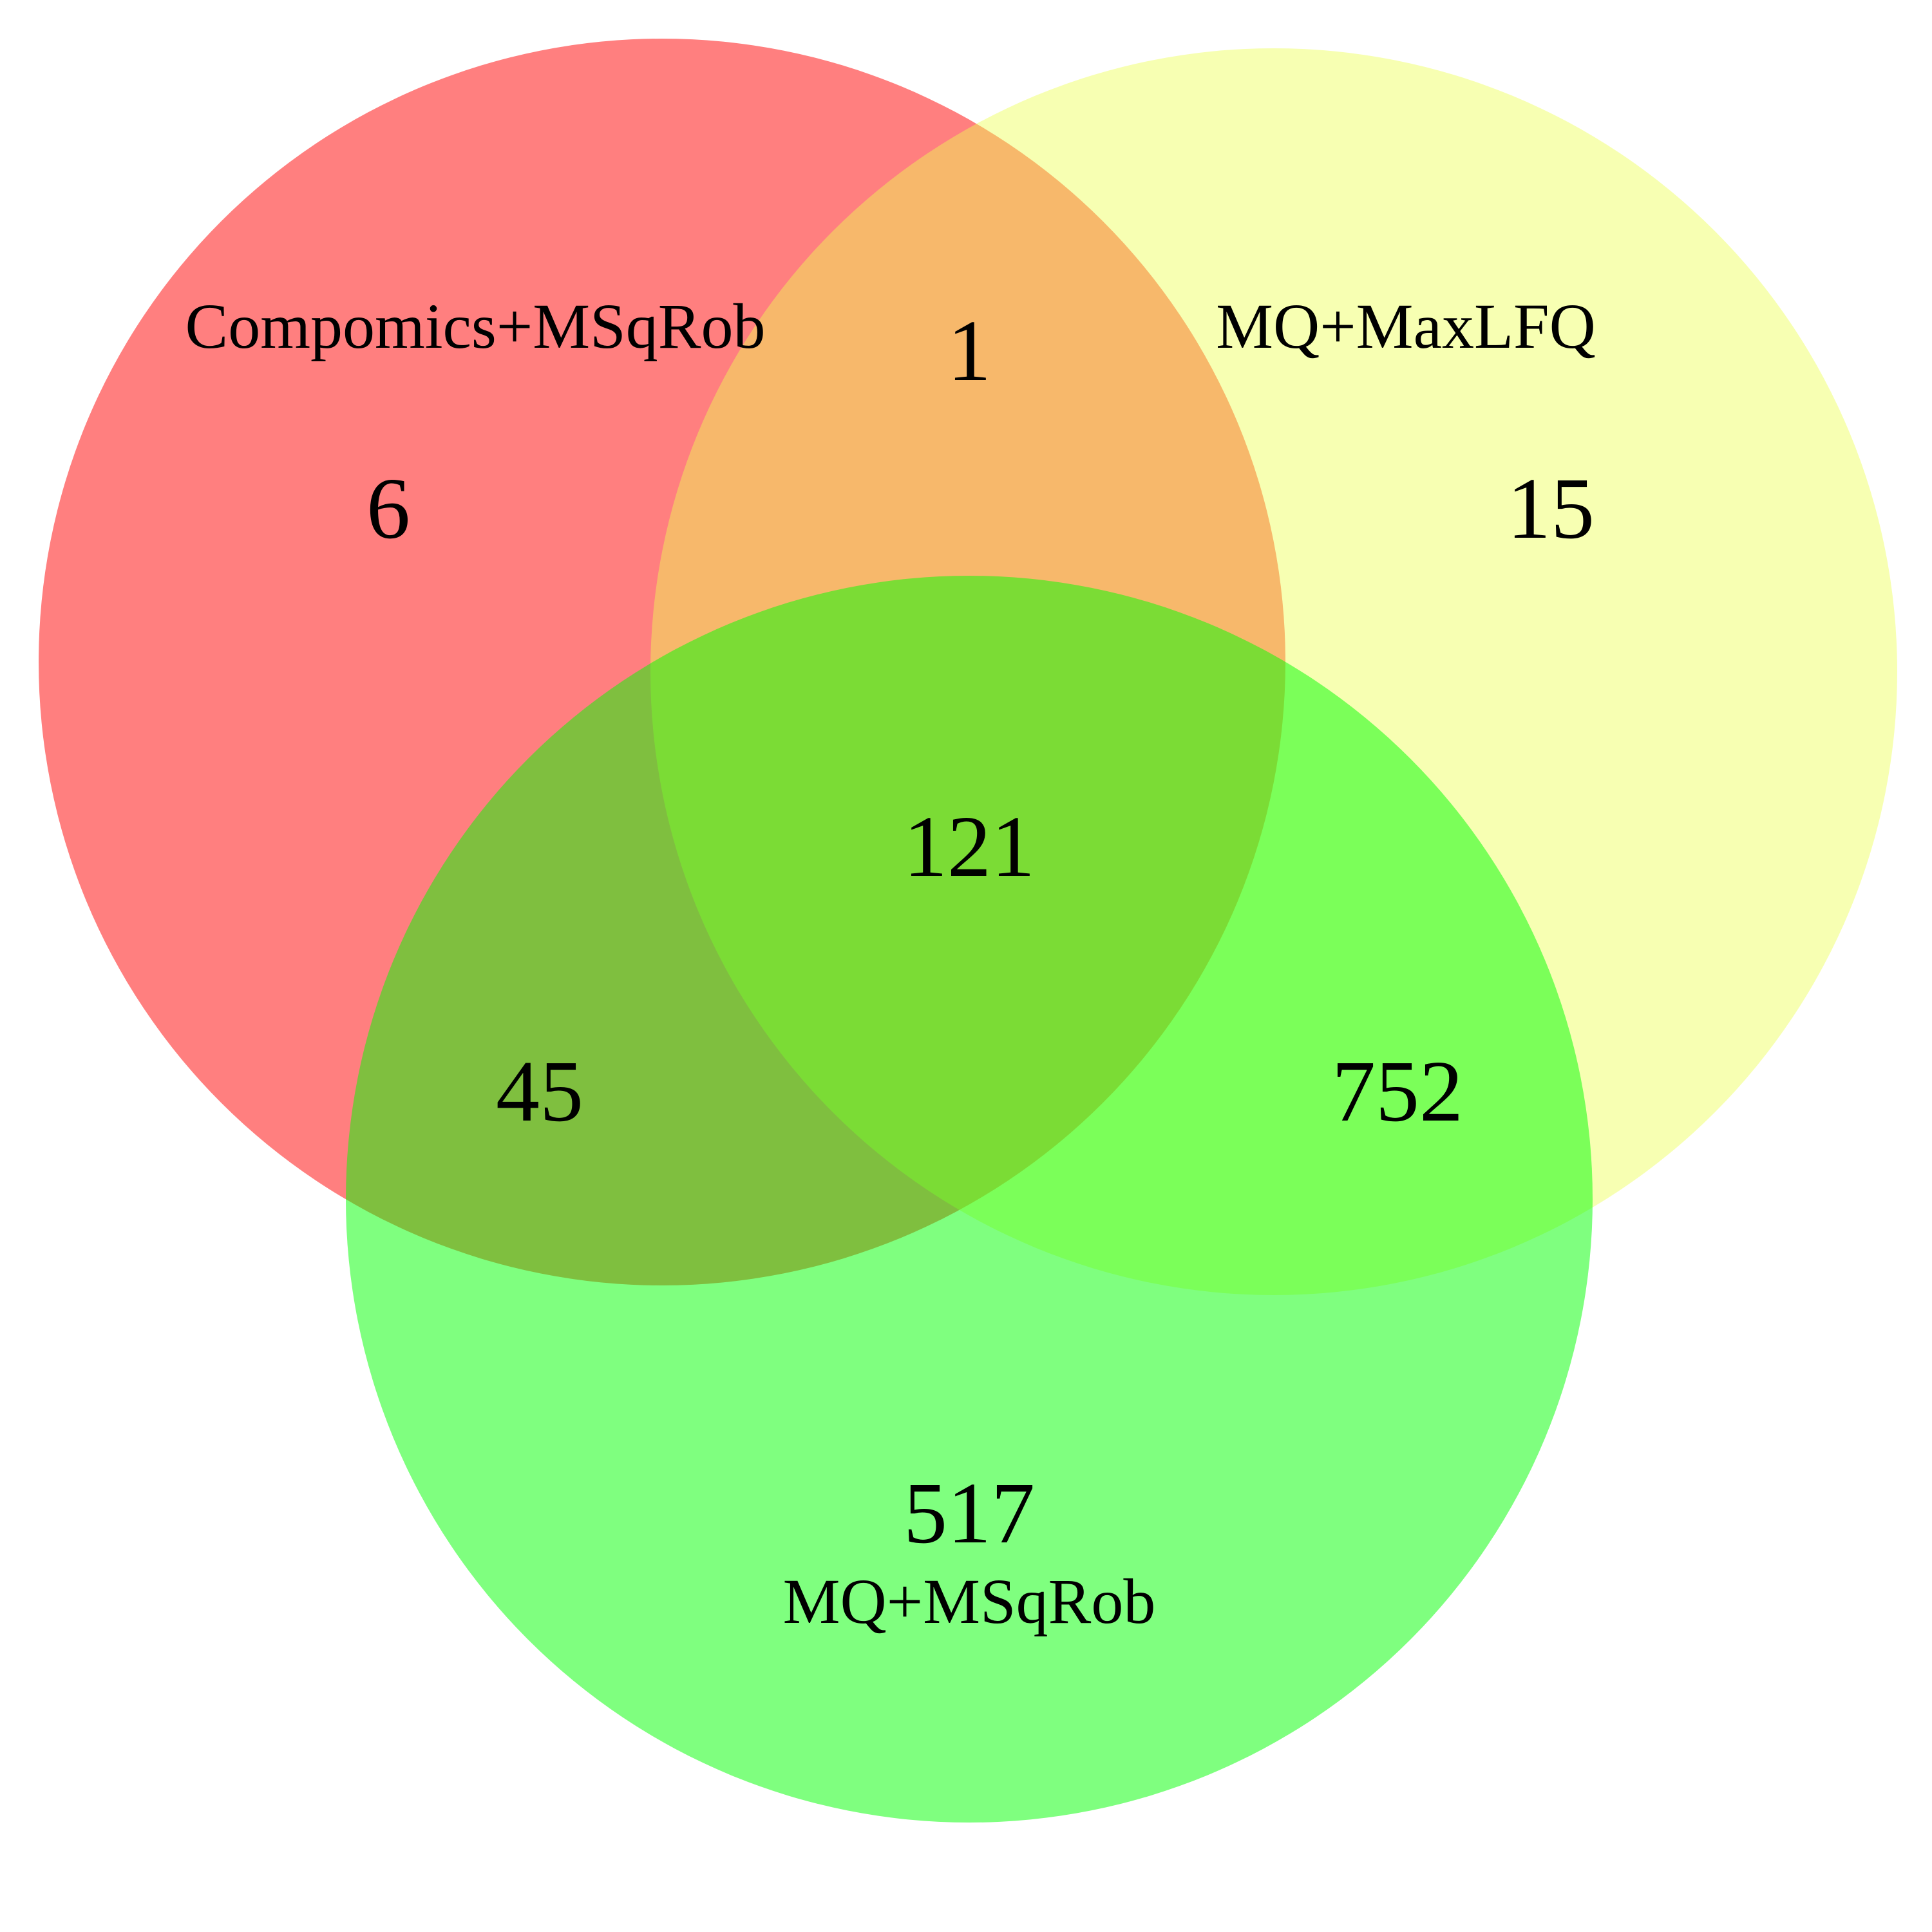 The height and width of the screenshot is (1932, 1932). What do you see at coordinates (476, 326) in the screenshot?
I see `set-label-compomics-msqrob: Compomics+MSqRob` at bounding box center [476, 326].